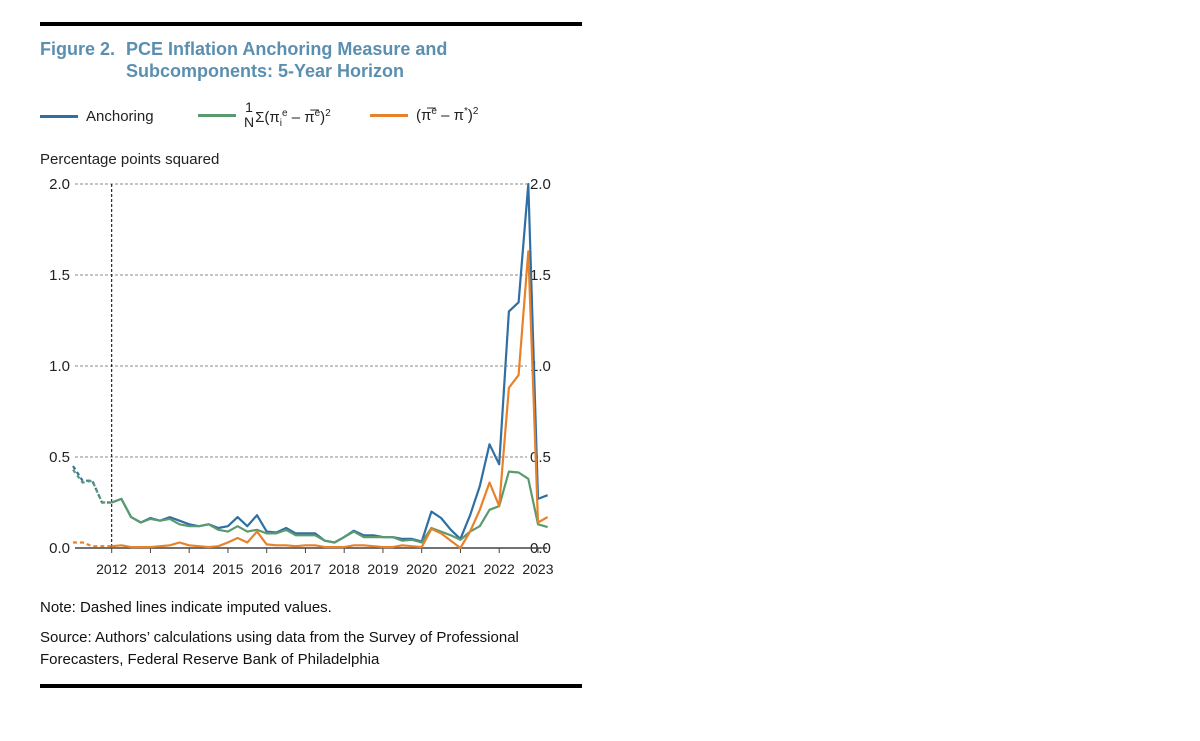 This screenshot has width=1200, height=741. Describe the element at coordinates (301, 117) in the screenshot. I see `formula-part: – π̅` at that location.